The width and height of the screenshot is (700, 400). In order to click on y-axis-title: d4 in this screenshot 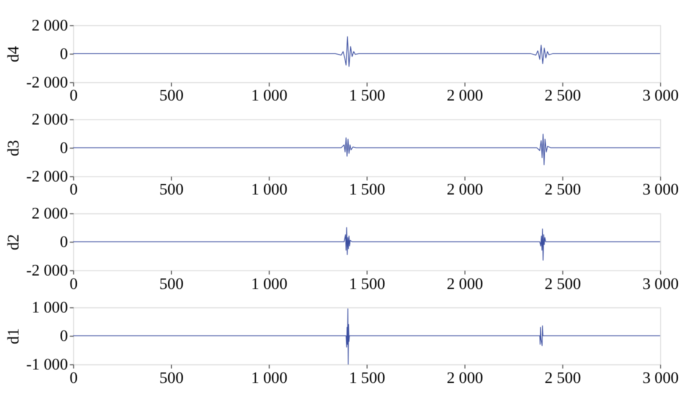, I will do `click(14, 54)`.